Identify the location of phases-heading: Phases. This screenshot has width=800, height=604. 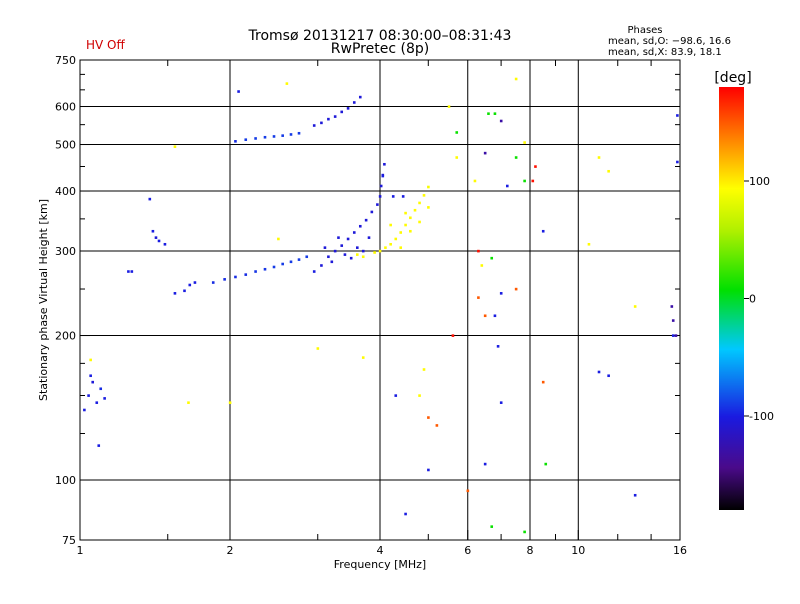
(644, 30).